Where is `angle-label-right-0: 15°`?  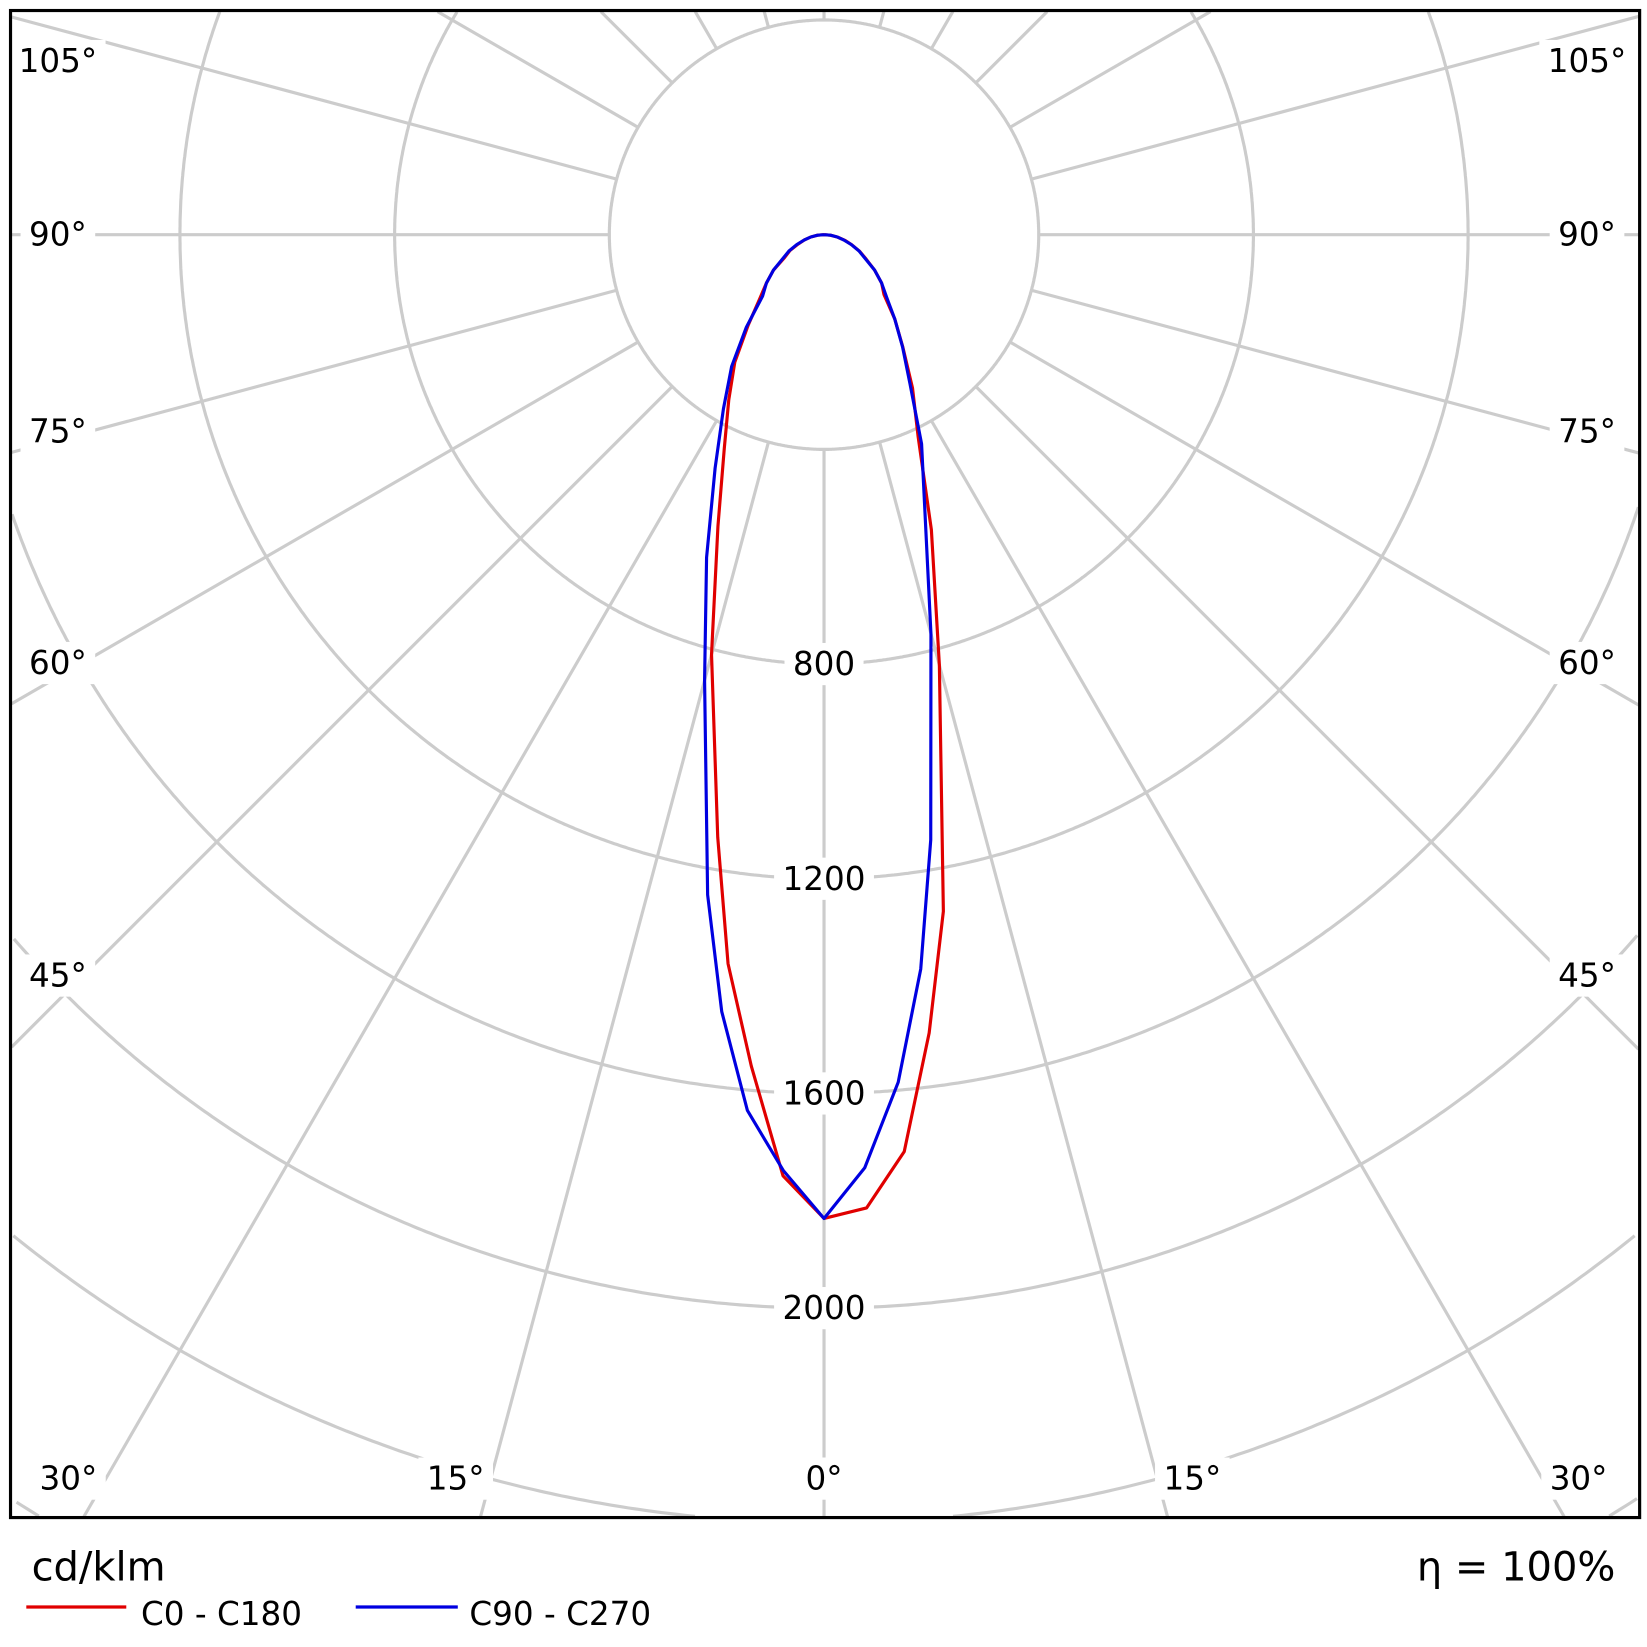 angle-label-right-0: 15° is located at coordinates (1192, 1479).